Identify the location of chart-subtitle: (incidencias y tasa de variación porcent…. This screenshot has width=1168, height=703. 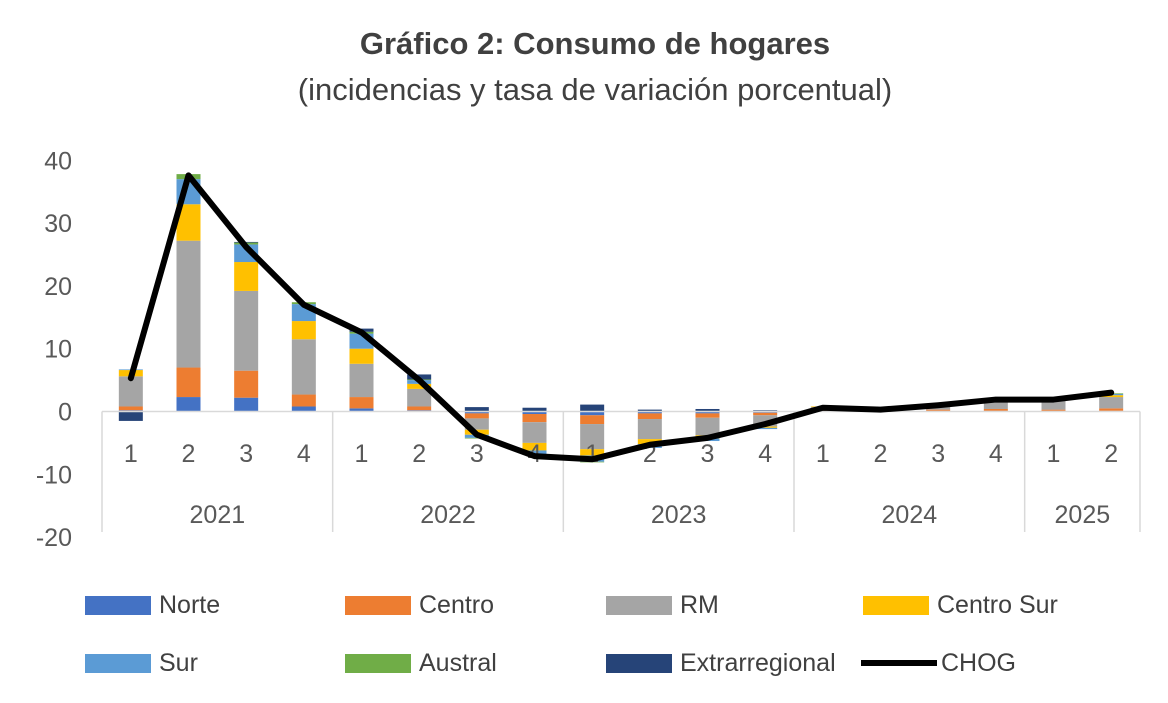
(595, 89).